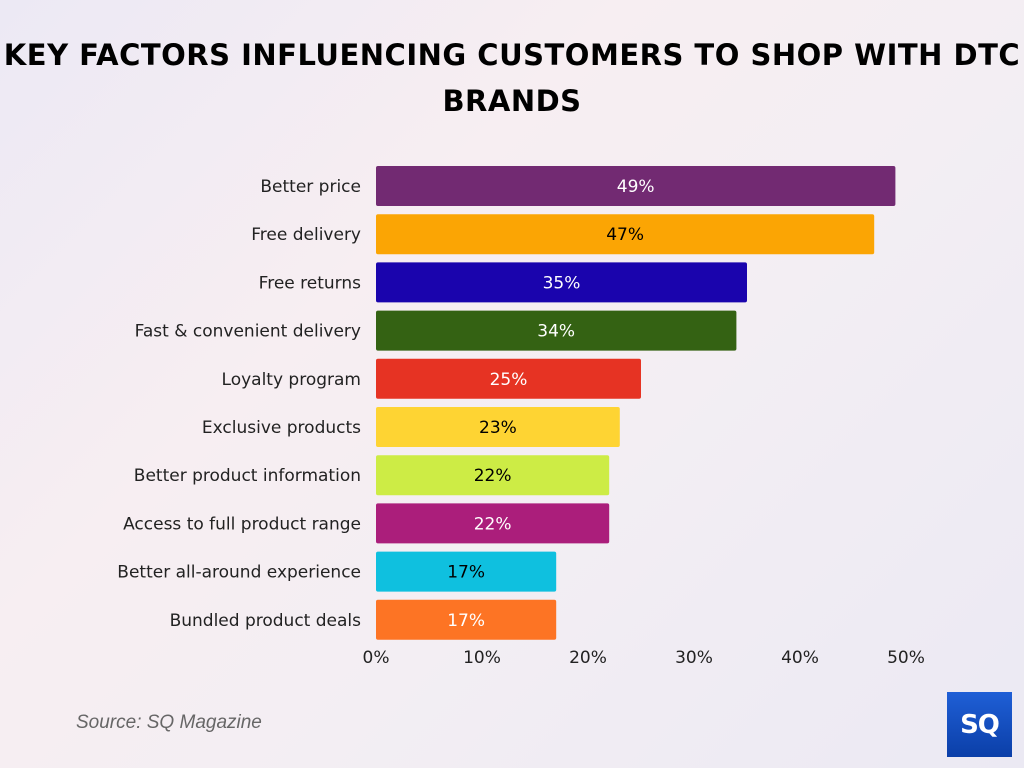 The image size is (1024, 768). What do you see at coordinates (169, 722) in the screenshot?
I see `source-note: Source: SQ Magazine` at bounding box center [169, 722].